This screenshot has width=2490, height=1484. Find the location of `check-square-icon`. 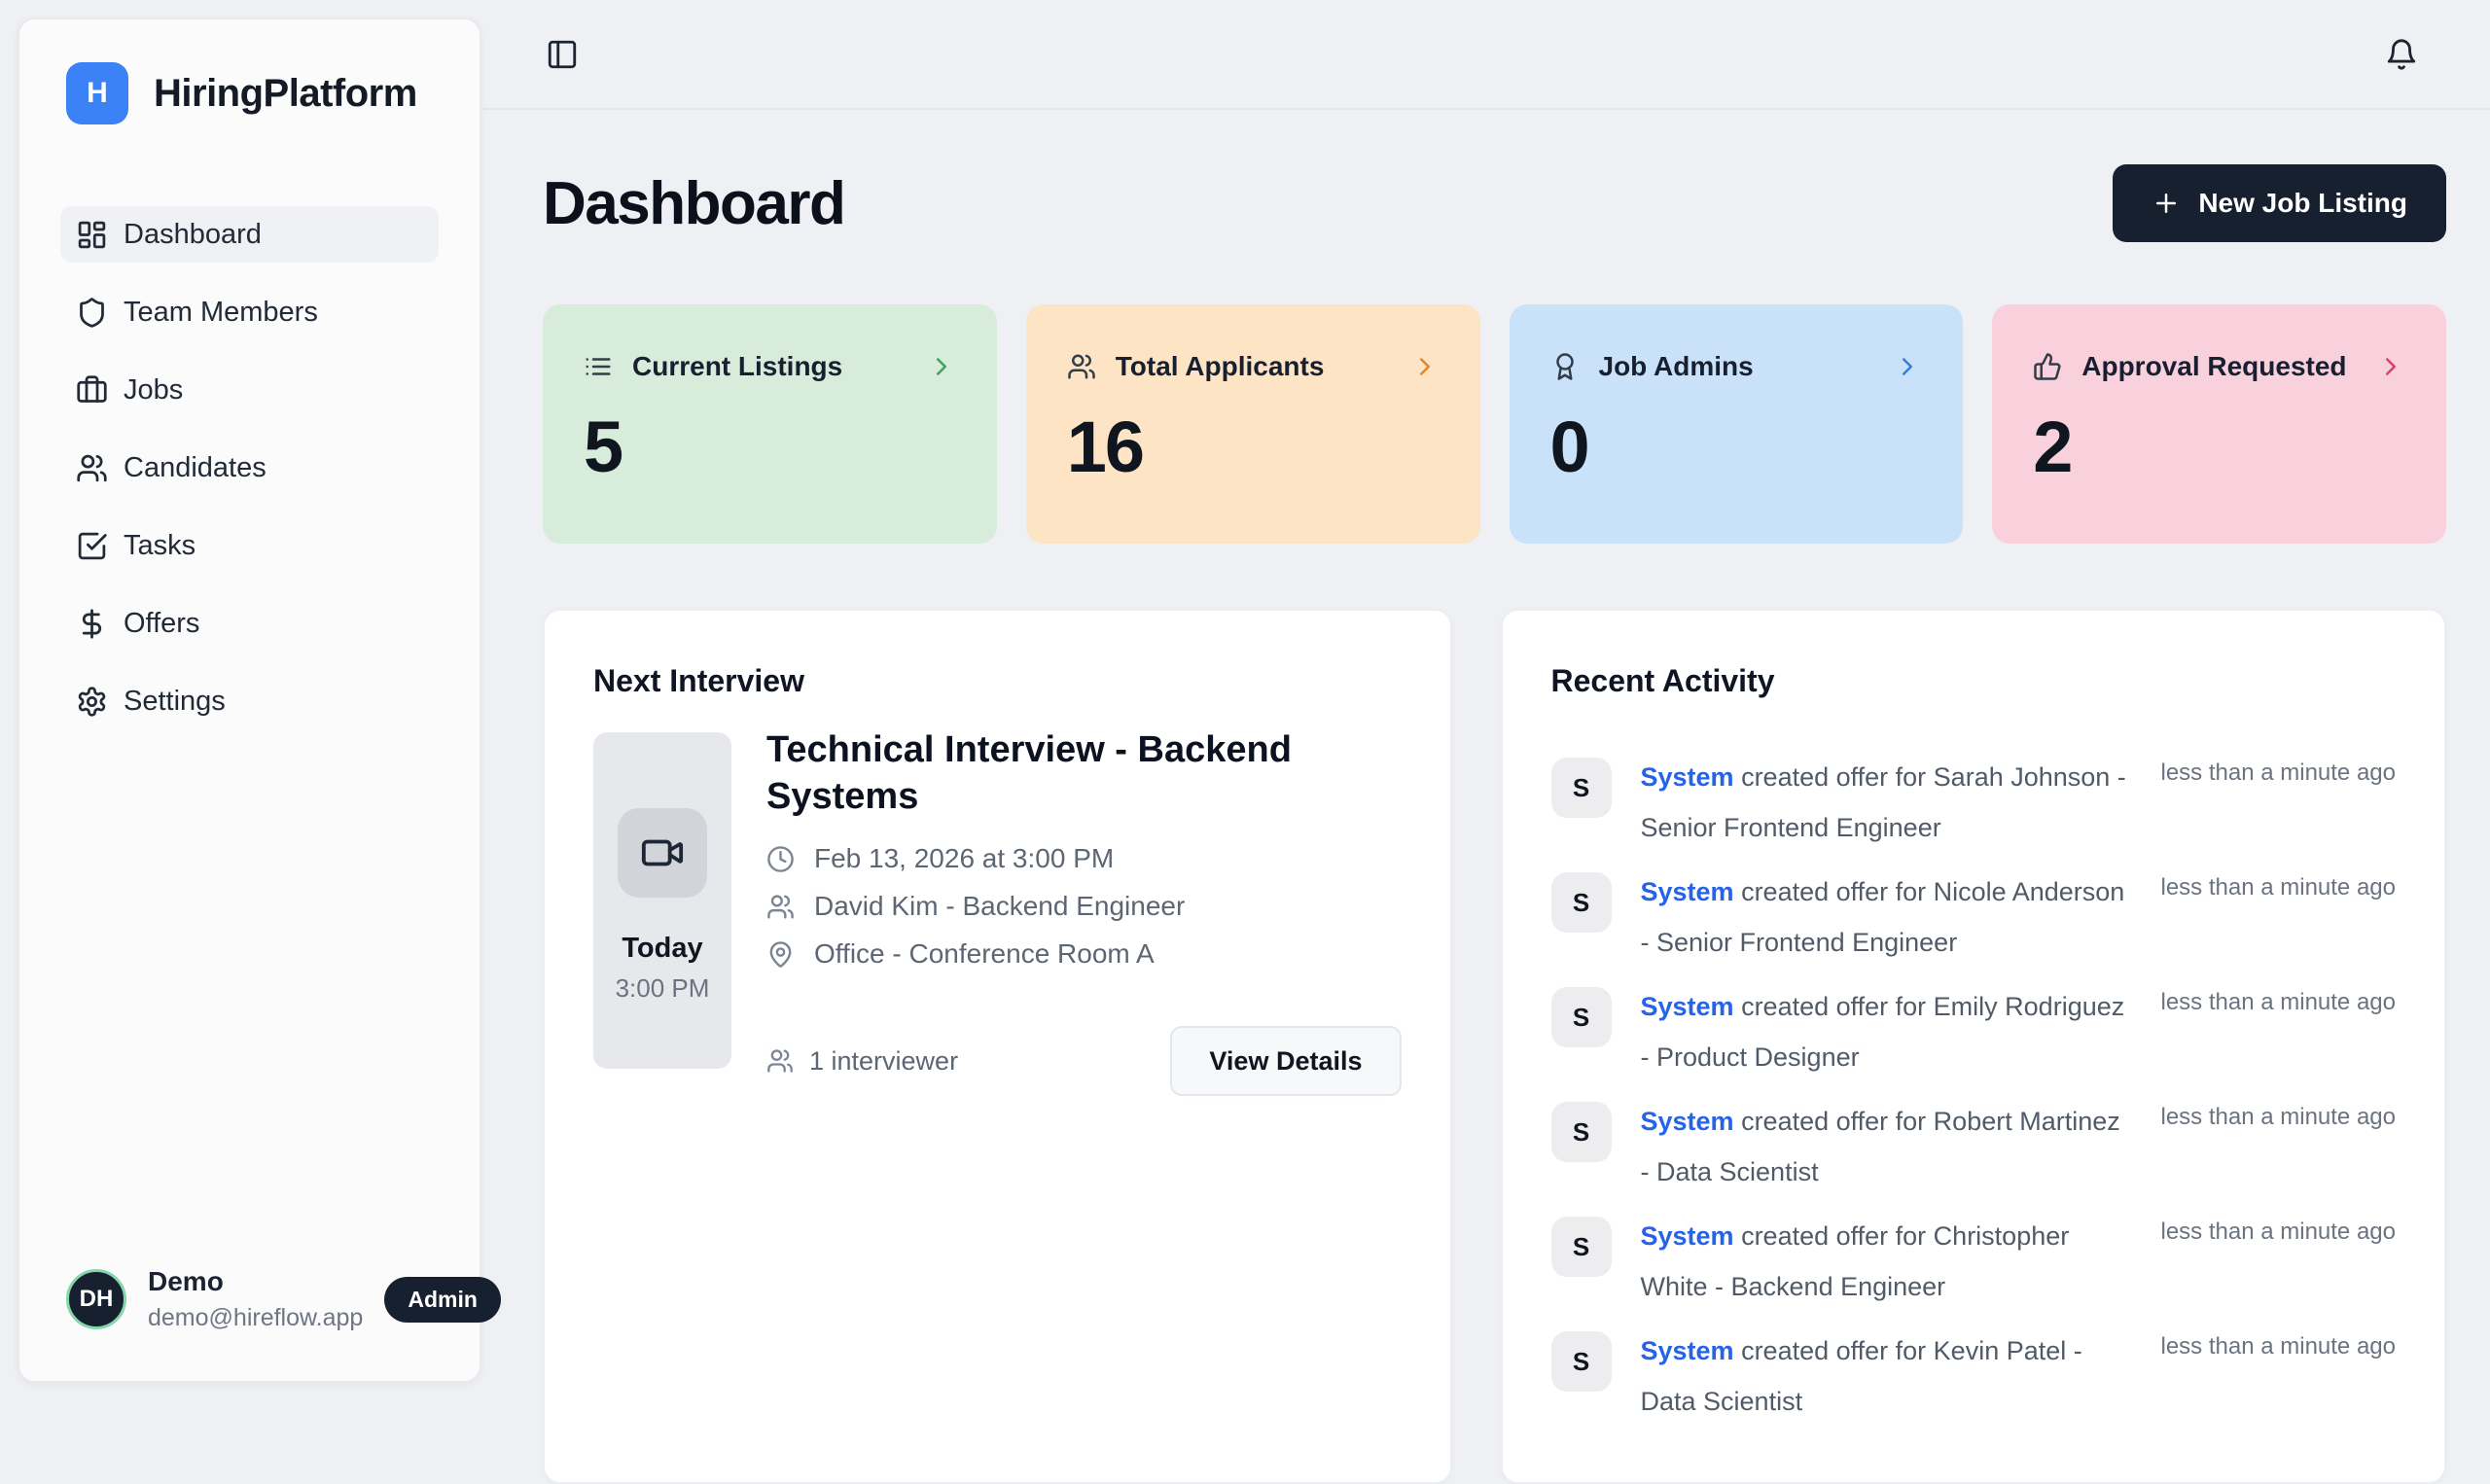

check-square-icon is located at coordinates (92, 546).